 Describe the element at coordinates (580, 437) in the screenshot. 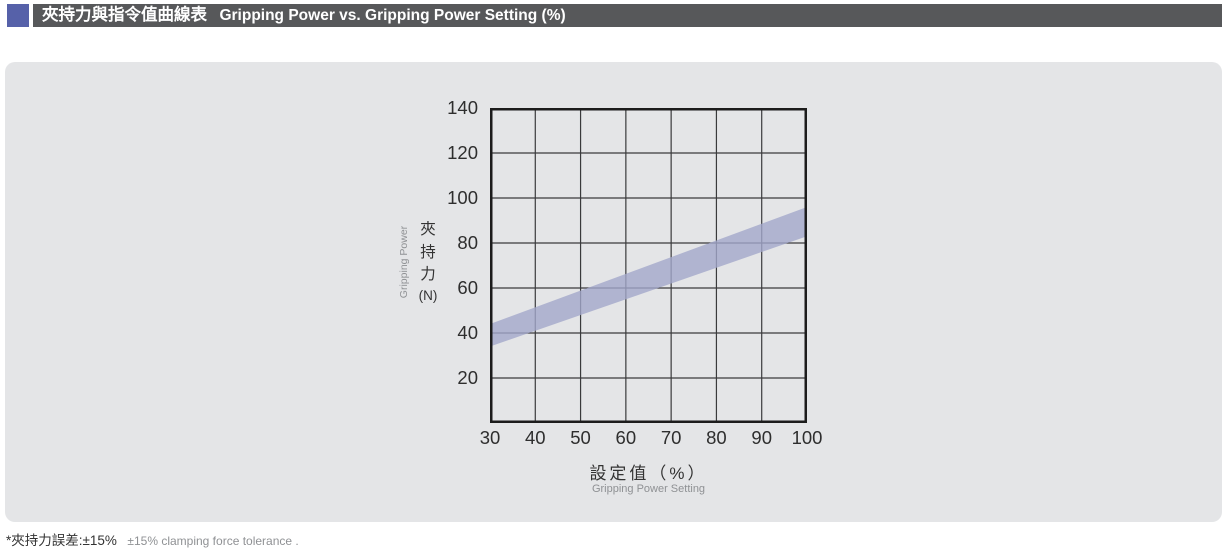

I see `x-tick-label: 50` at that location.